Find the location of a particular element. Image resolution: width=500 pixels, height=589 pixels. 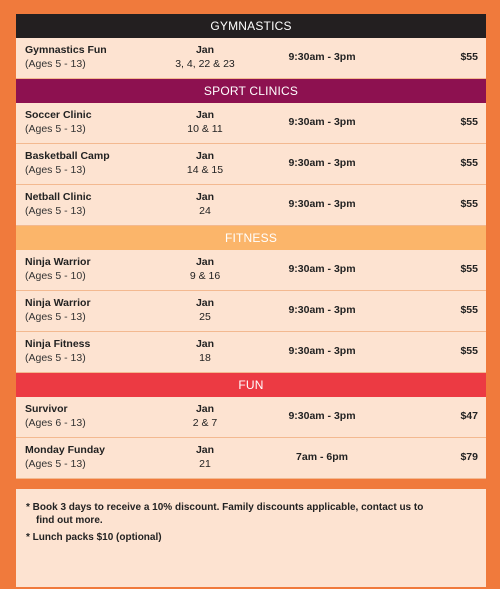

section-header-gymnastics: GYMNASTICS is located at coordinates (251, 26).